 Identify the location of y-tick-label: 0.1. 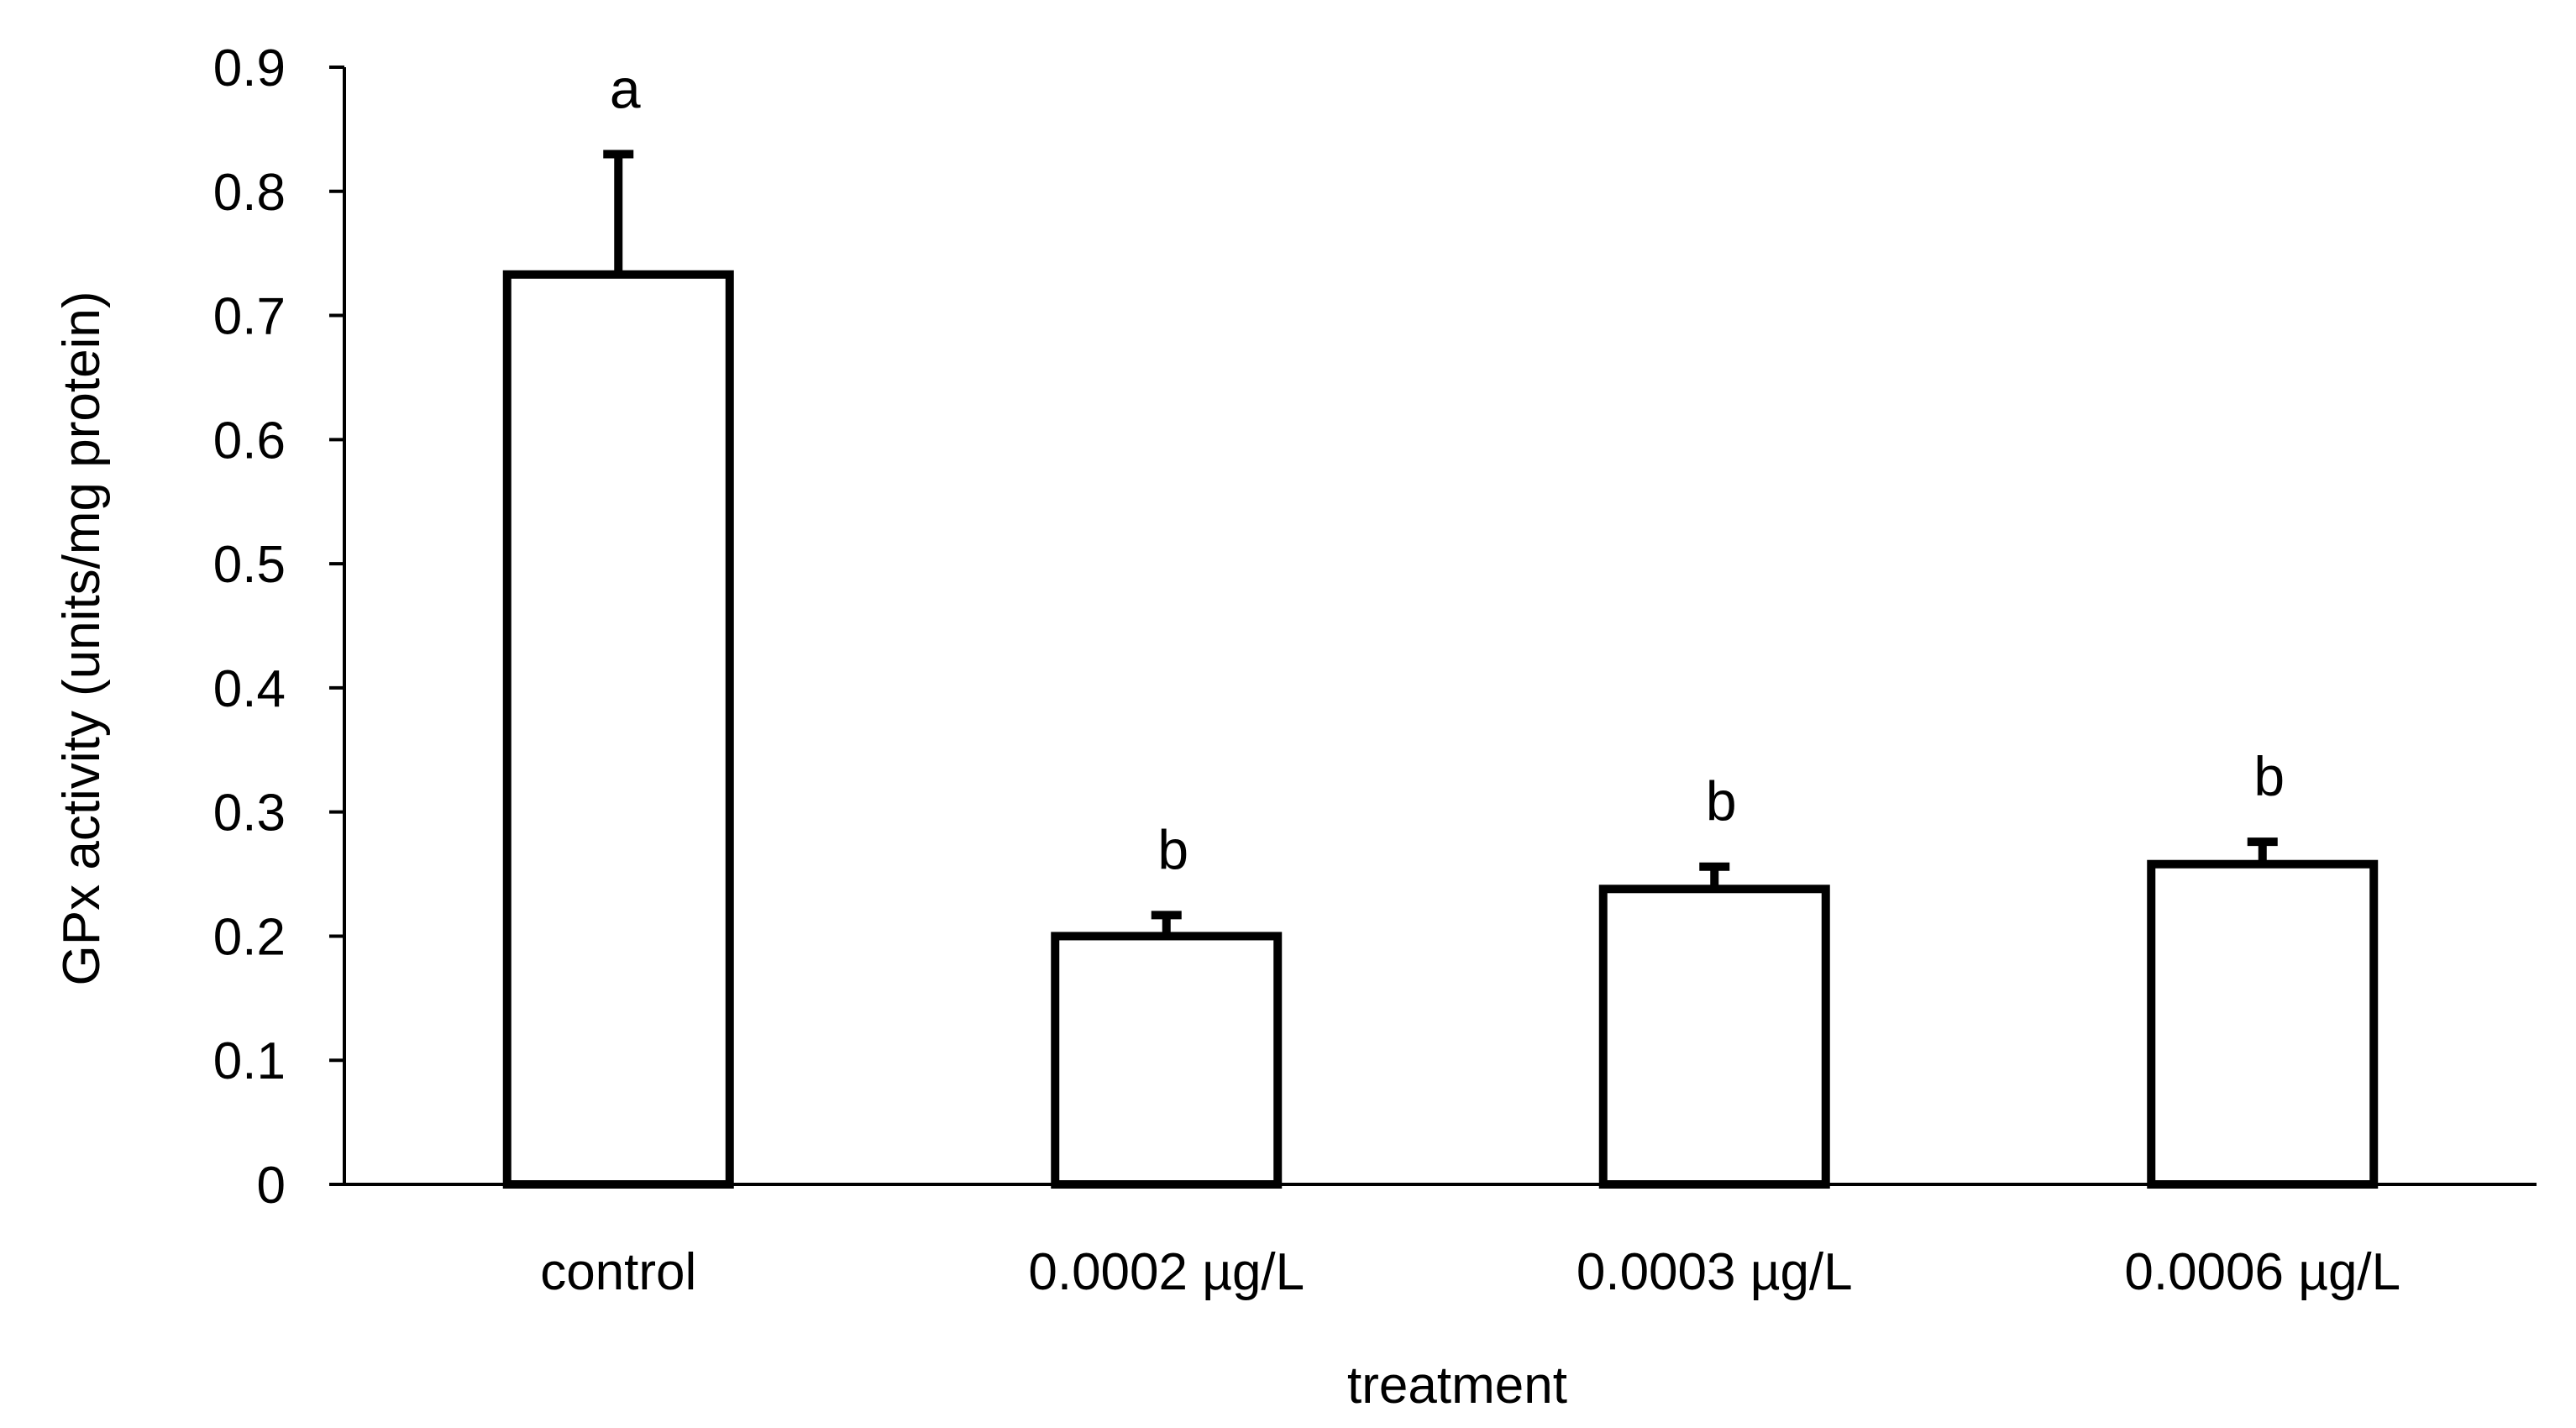
(249, 1061).